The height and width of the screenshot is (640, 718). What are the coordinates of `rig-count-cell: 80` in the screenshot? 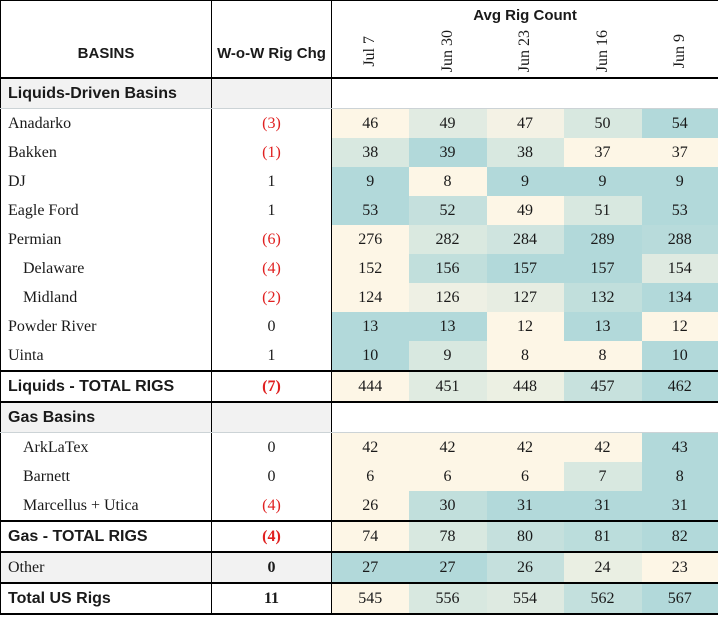 It's located at (525, 537).